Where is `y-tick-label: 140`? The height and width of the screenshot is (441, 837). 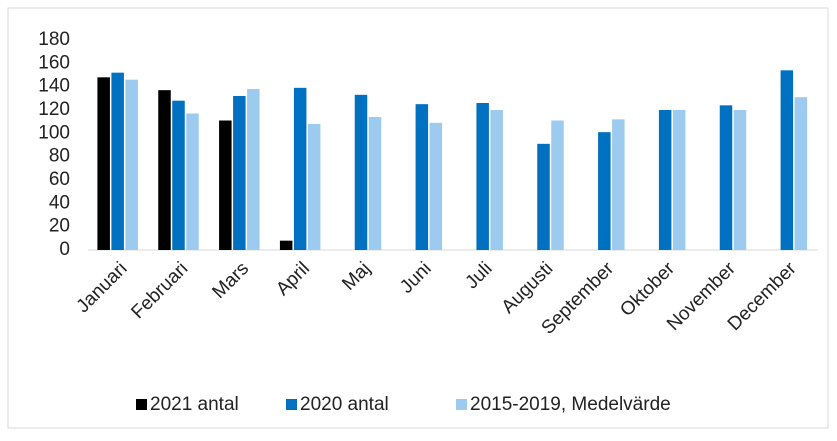 y-tick-label: 140 is located at coordinates (54, 86).